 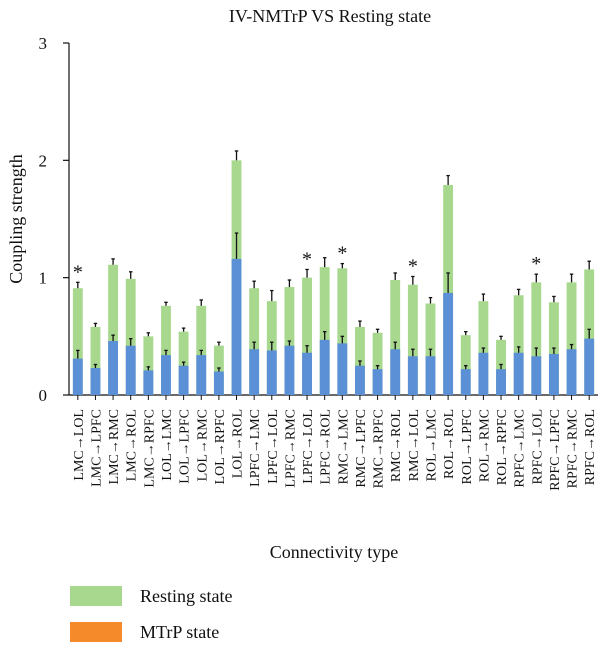 What do you see at coordinates (79, 445) in the screenshot?
I see `x-tick-label: LMC→LOL` at bounding box center [79, 445].